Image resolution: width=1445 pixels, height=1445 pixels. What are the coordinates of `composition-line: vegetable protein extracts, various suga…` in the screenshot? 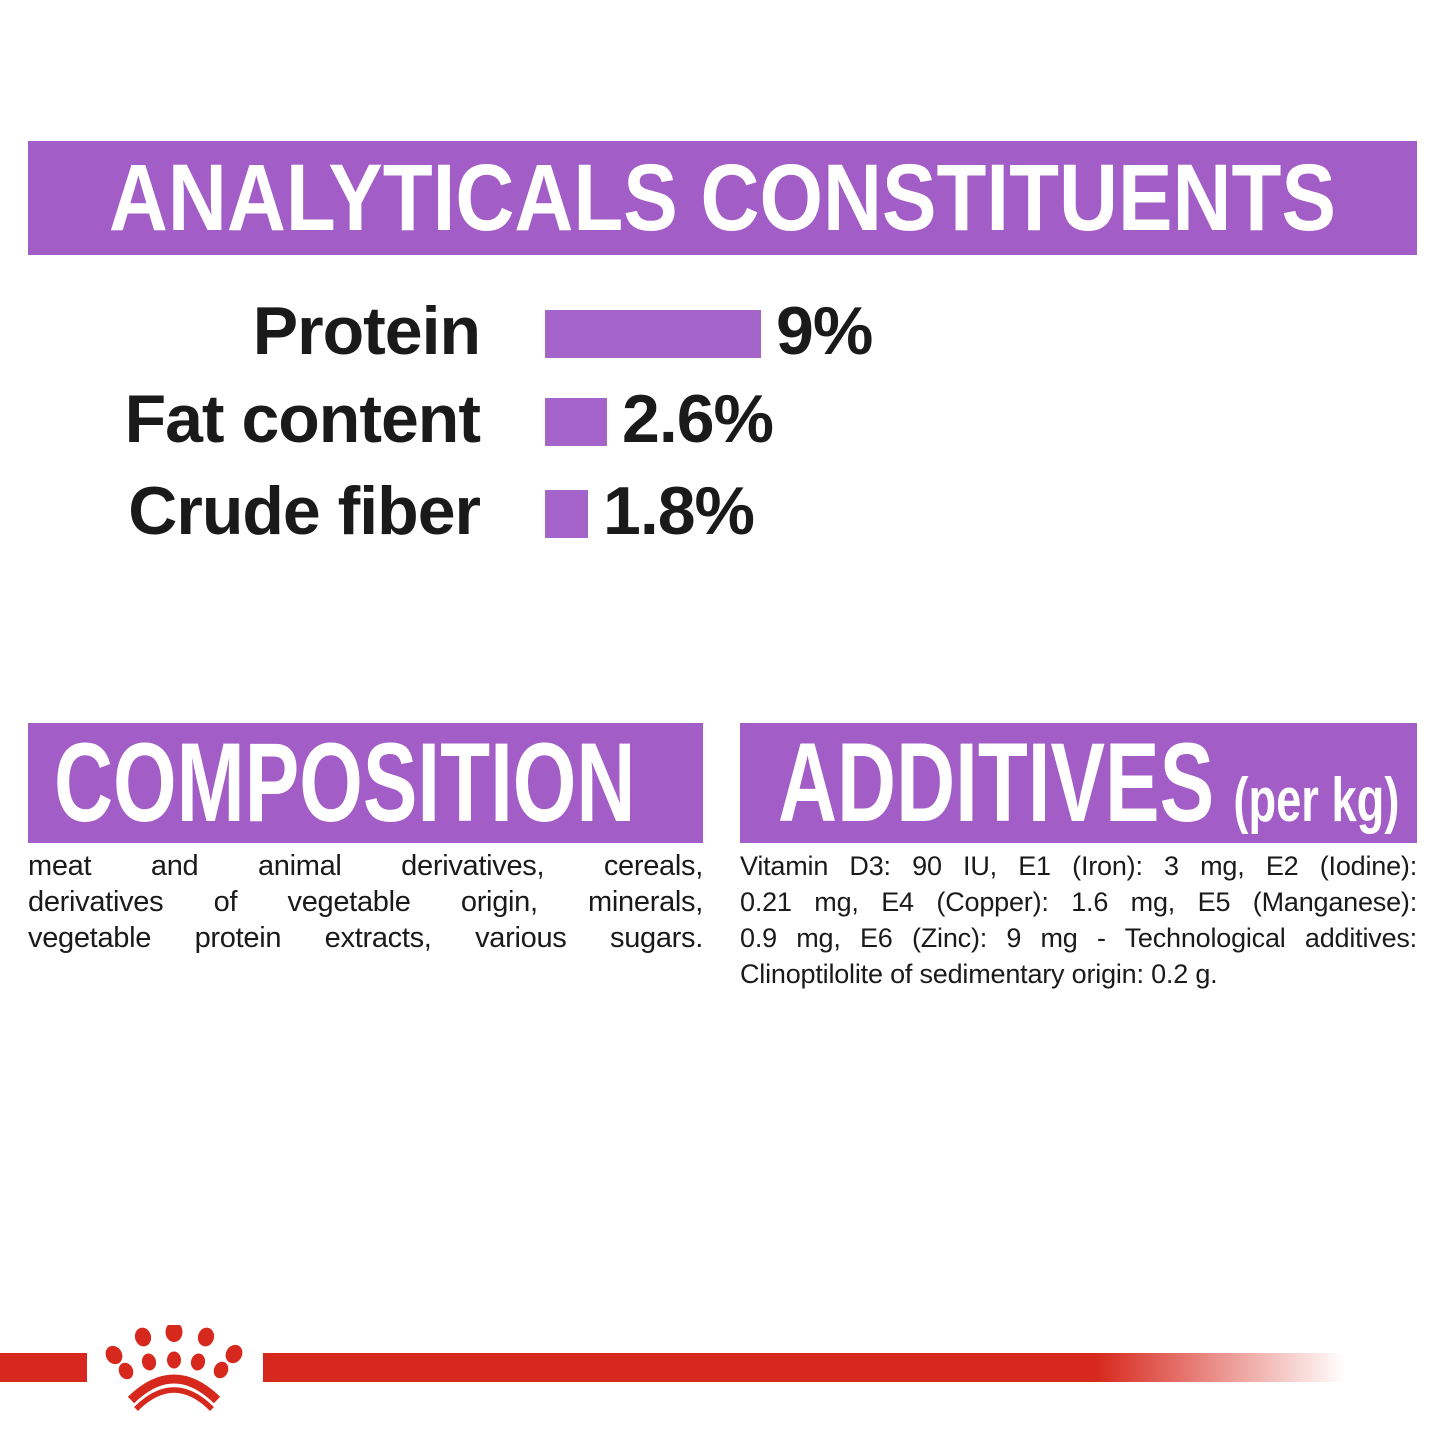 It's located at (365, 938).